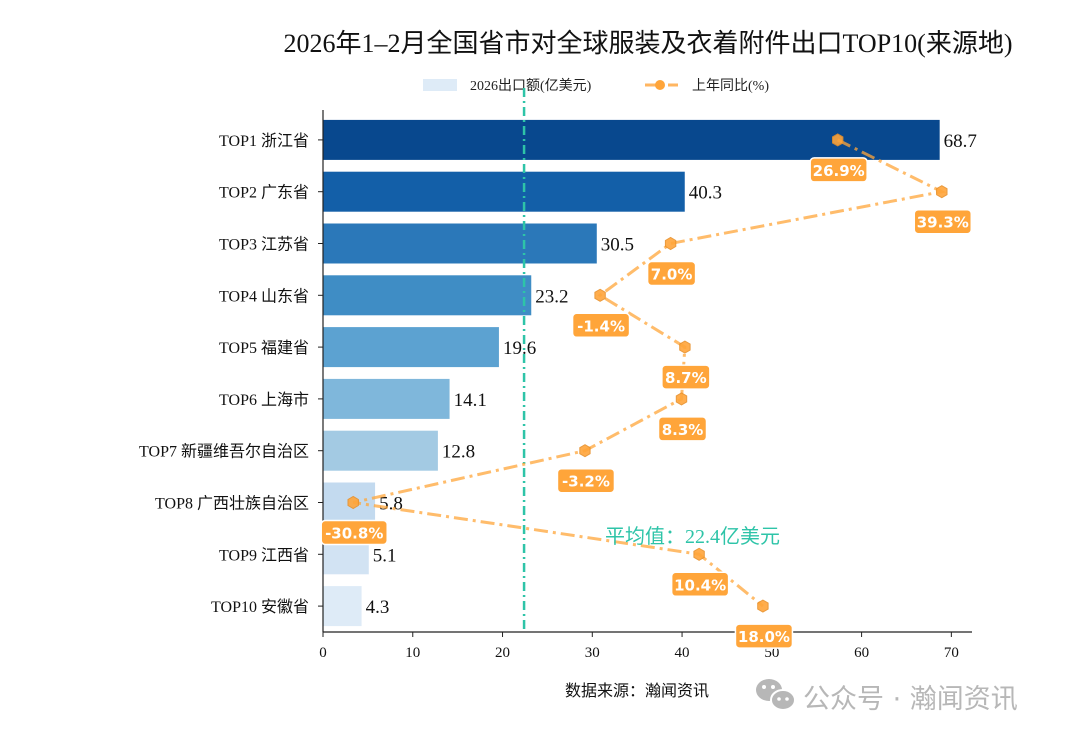 The image size is (1080, 743). I want to click on yoy-label: 7.0%, so click(672, 275).